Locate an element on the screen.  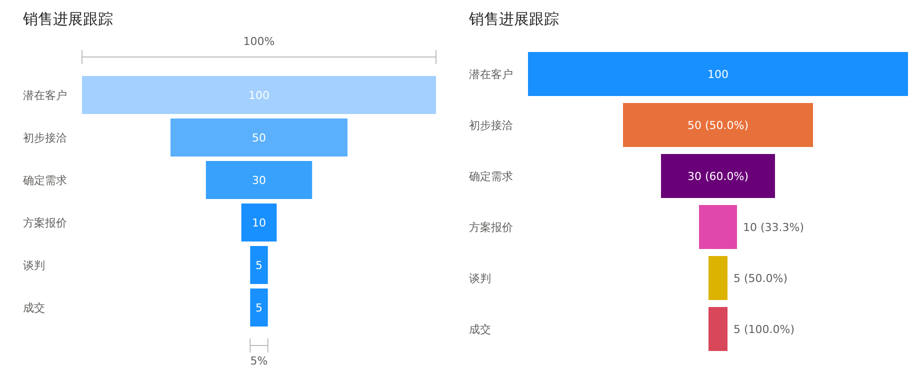
data-label: 50 is located at coordinates (259, 138).